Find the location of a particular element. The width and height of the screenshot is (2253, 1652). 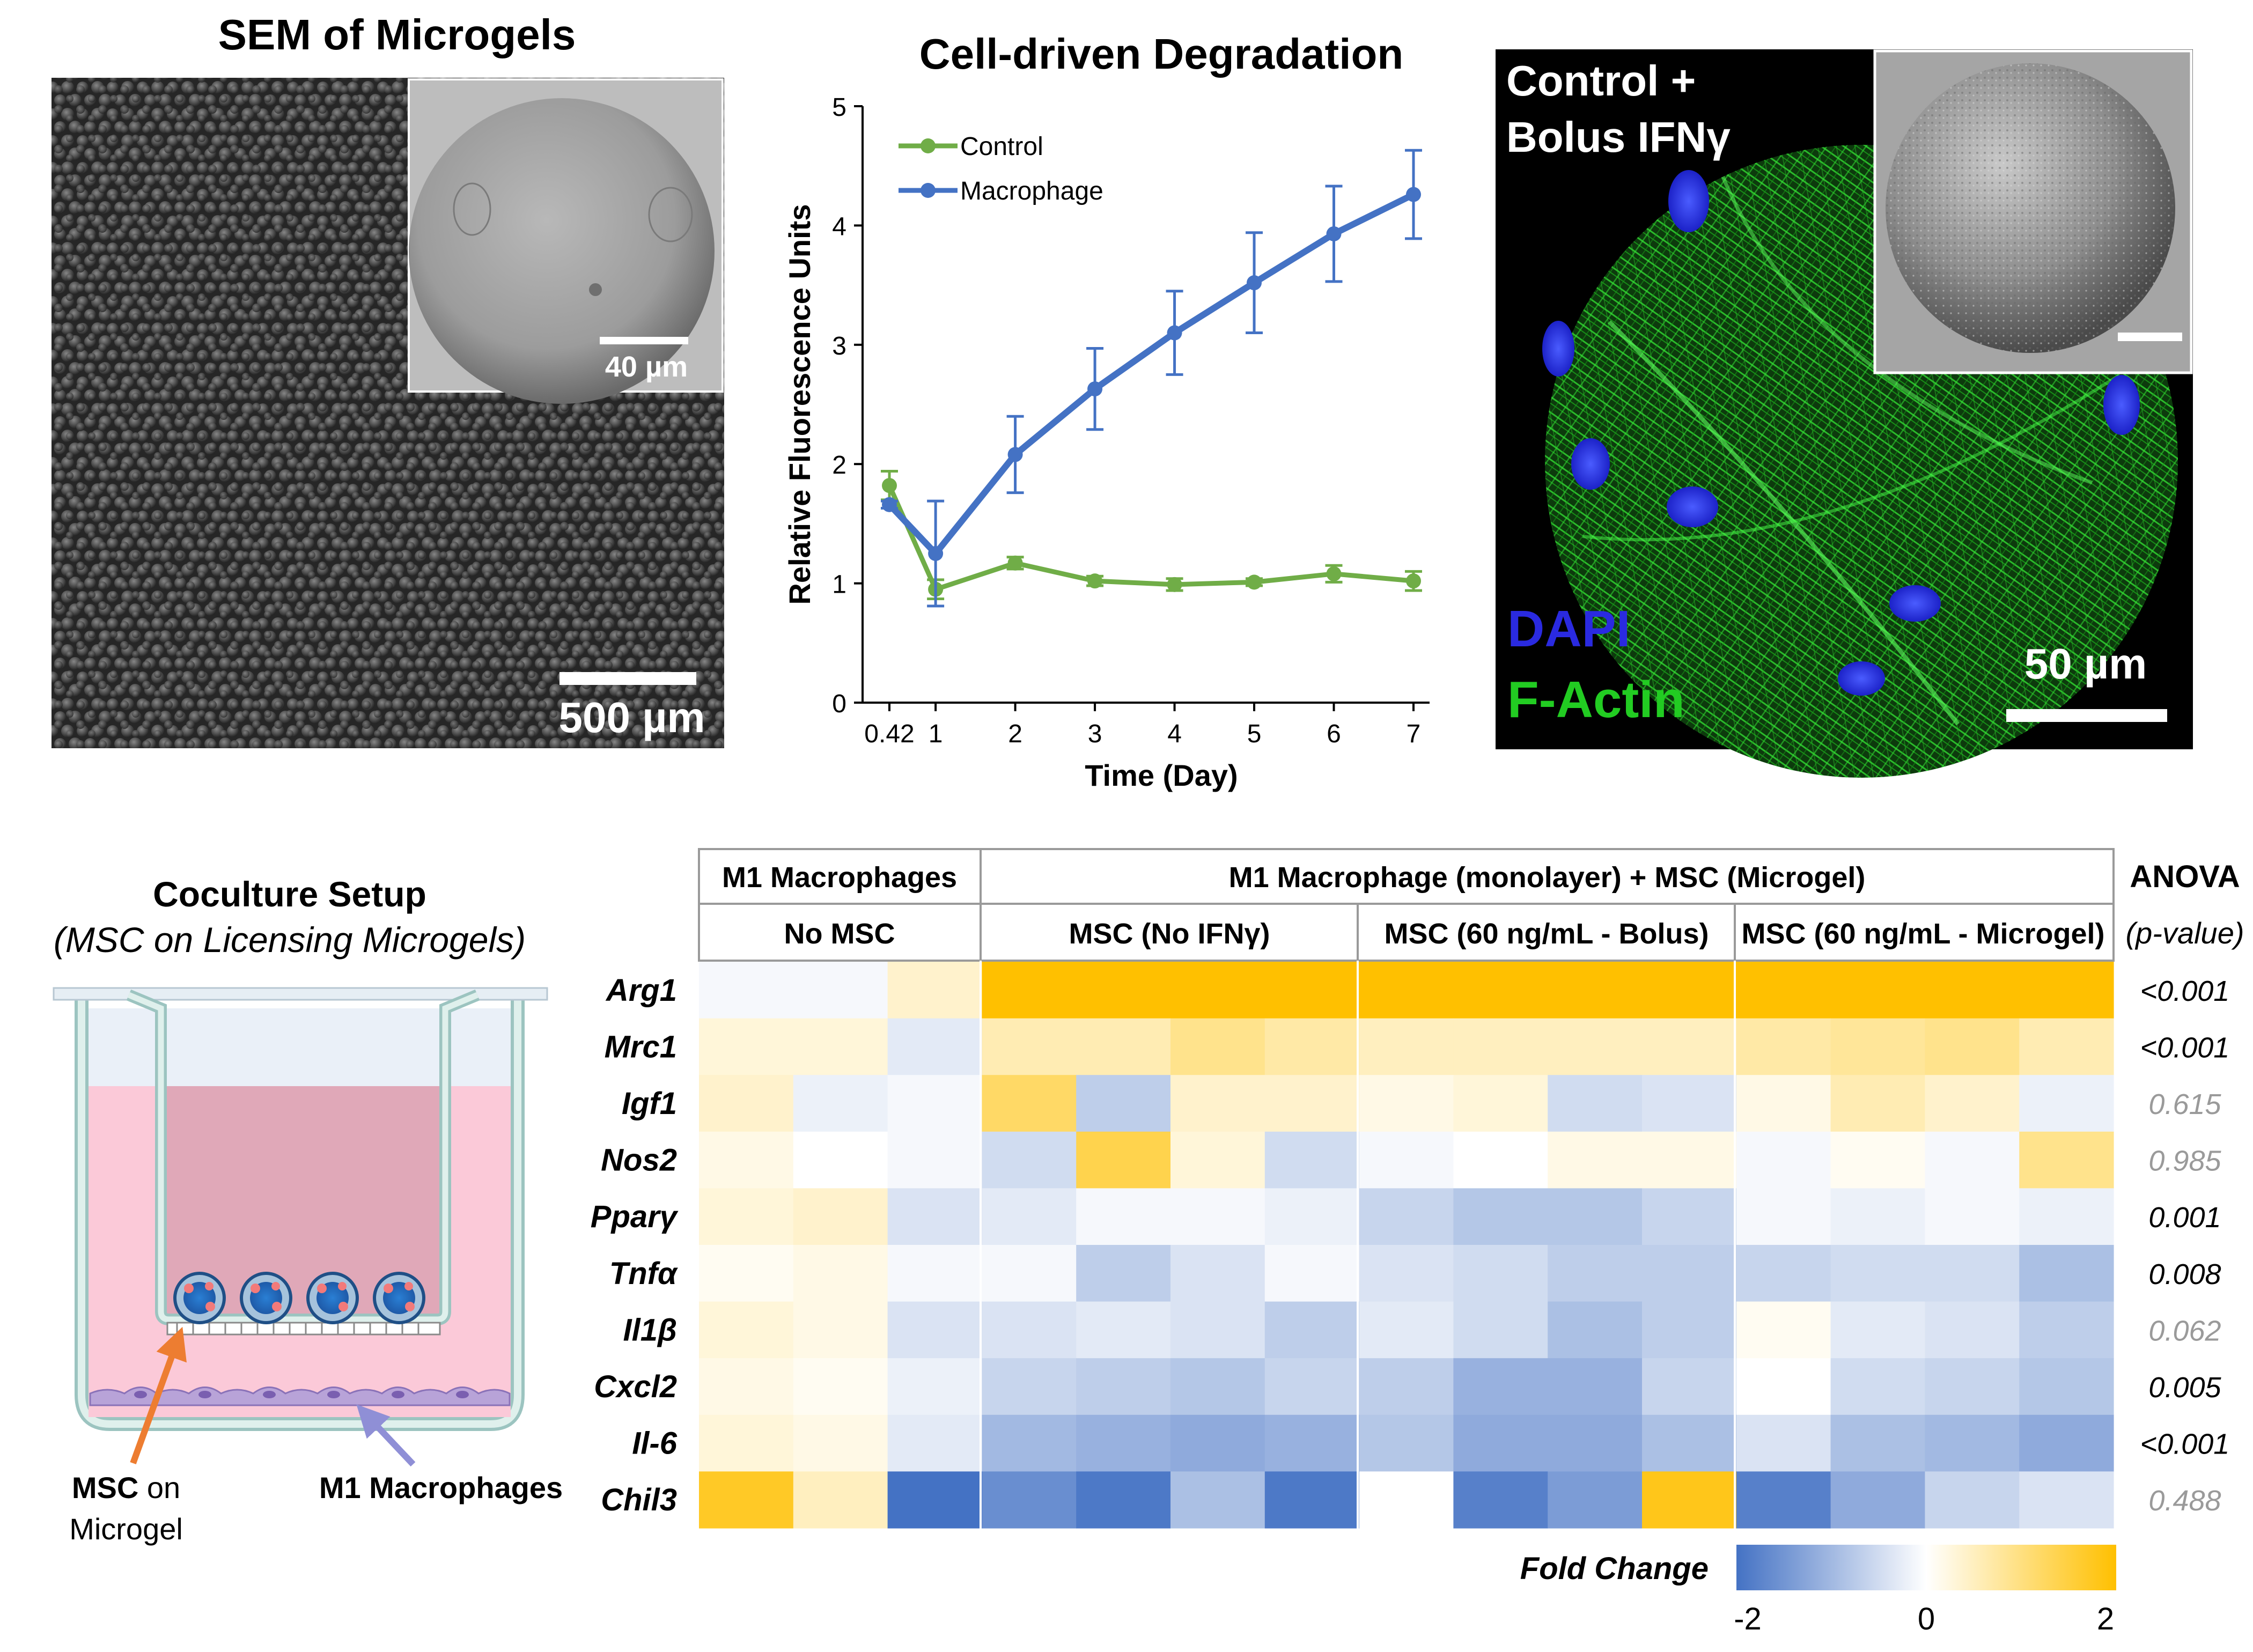

gene-label: Cxcl2 is located at coordinates (635, 1386).